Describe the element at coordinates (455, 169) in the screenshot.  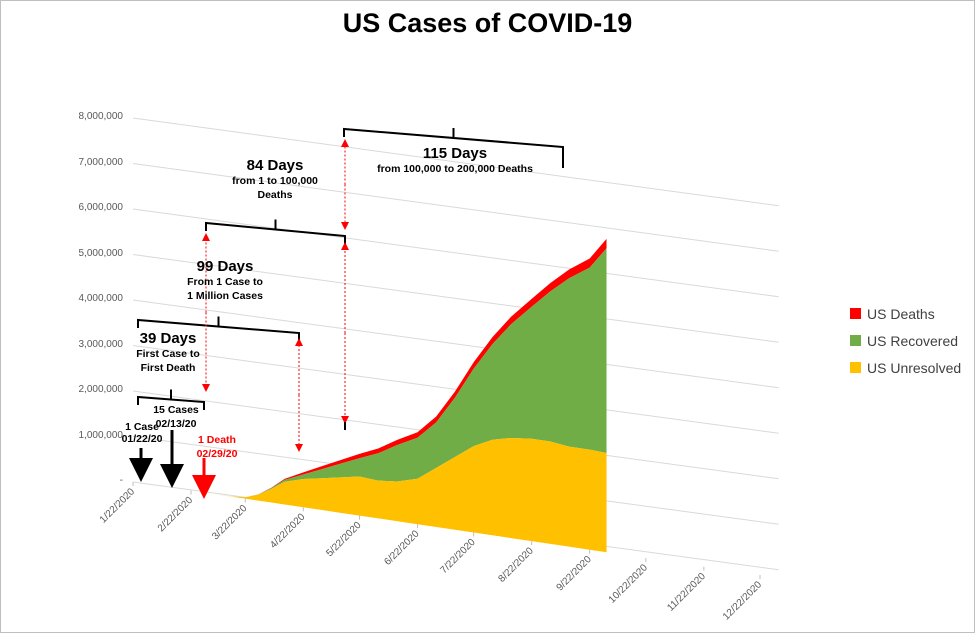
I see `annotation-115-line1: from 100,000 to 200,000 Deaths` at that location.